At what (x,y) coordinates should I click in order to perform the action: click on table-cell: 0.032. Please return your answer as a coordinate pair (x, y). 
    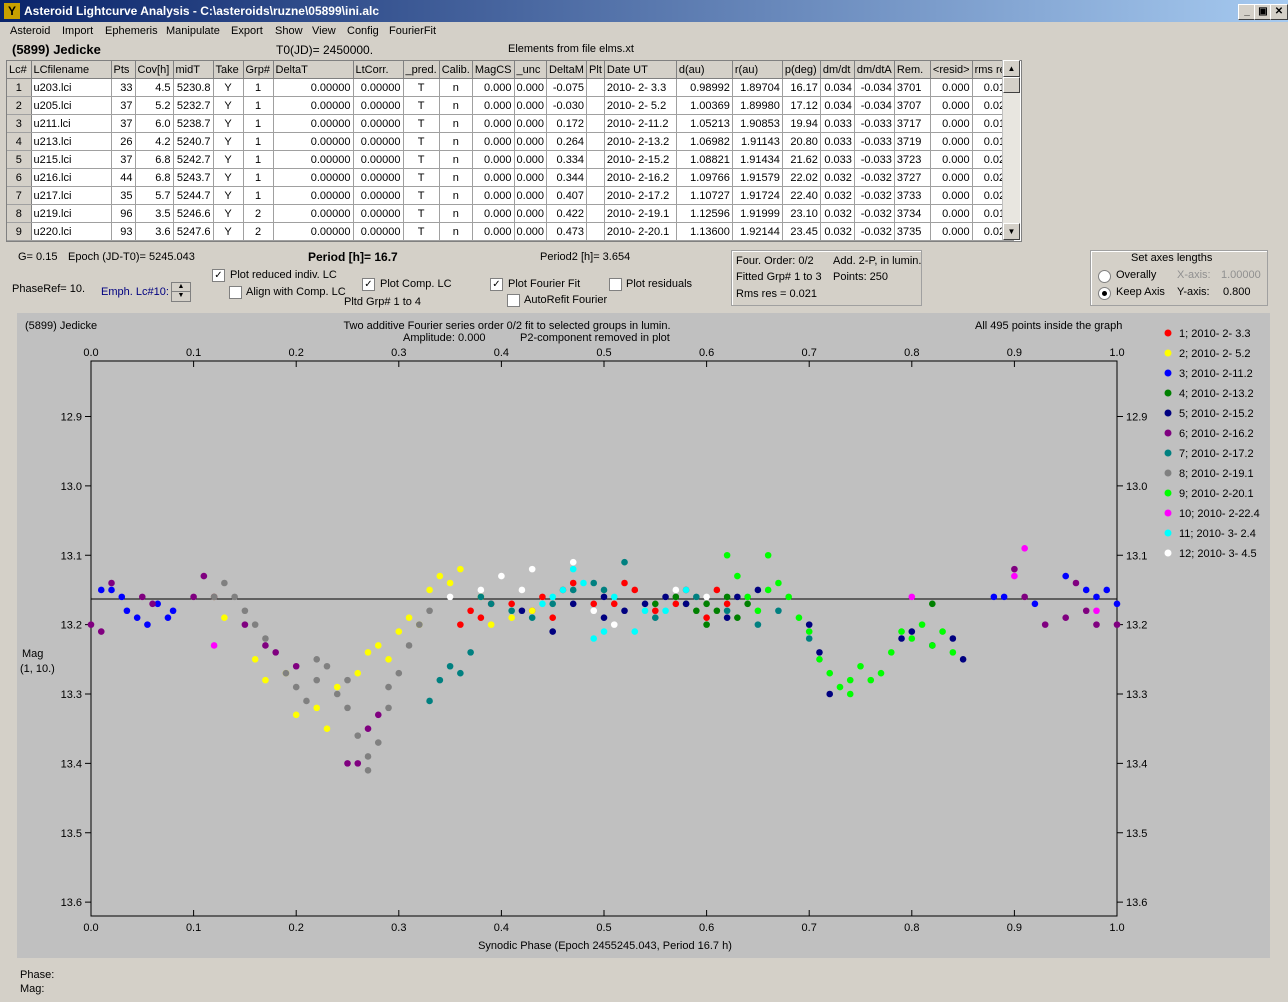
    Looking at the image, I should click on (837, 195).